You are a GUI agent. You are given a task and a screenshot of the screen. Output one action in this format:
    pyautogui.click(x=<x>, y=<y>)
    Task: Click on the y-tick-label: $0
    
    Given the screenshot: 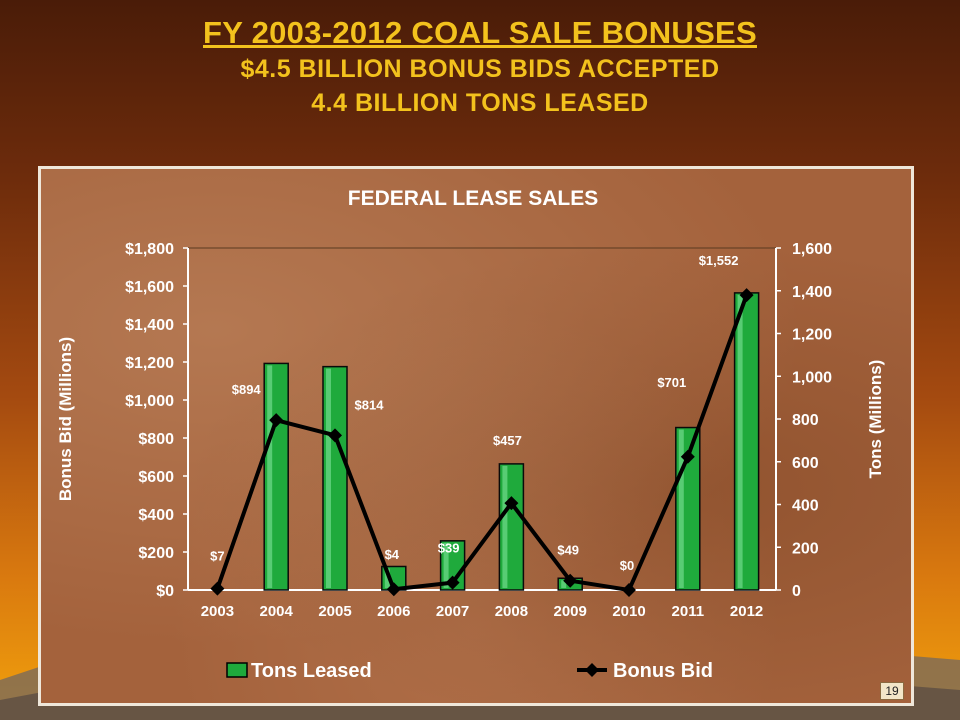 What is the action you would take?
    pyautogui.click(x=165, y=591)
    